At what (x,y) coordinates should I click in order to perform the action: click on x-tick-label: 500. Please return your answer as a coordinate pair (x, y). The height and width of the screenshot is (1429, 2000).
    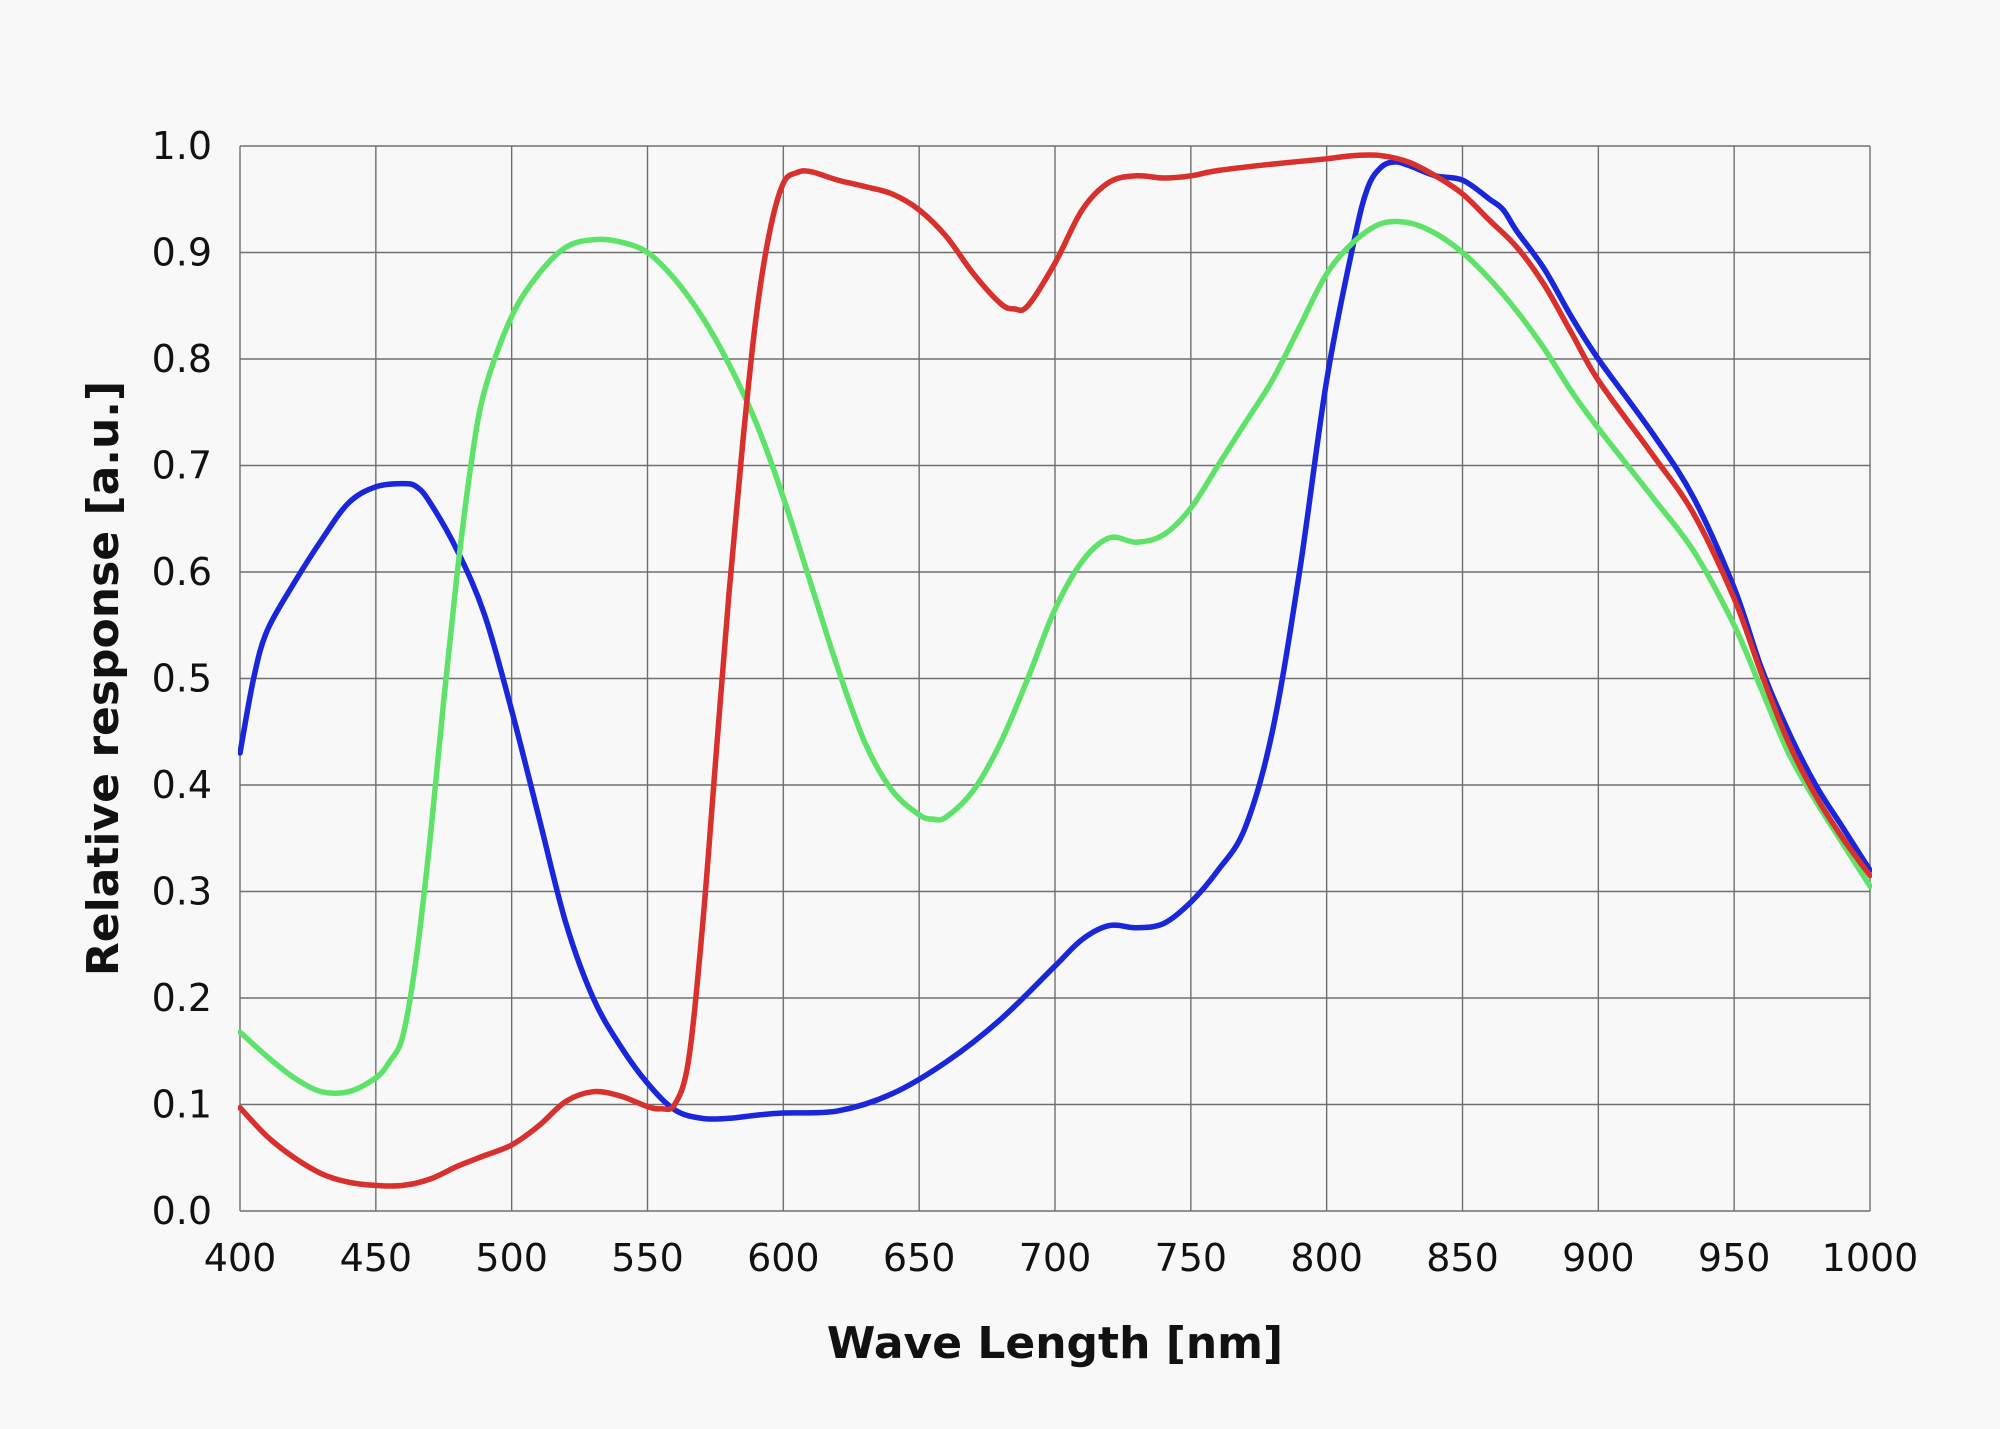
    Looking at the image, I should click on (511, 1258).